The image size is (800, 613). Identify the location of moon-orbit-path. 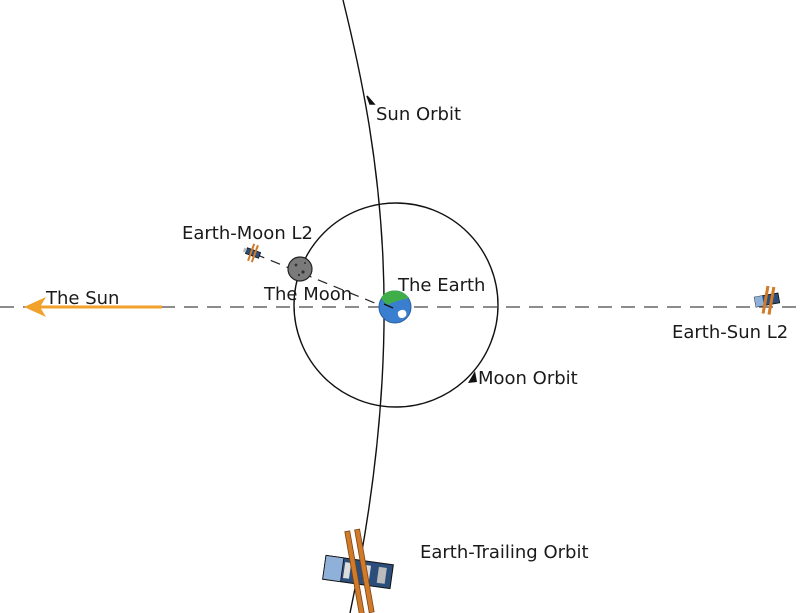
(396, 305).